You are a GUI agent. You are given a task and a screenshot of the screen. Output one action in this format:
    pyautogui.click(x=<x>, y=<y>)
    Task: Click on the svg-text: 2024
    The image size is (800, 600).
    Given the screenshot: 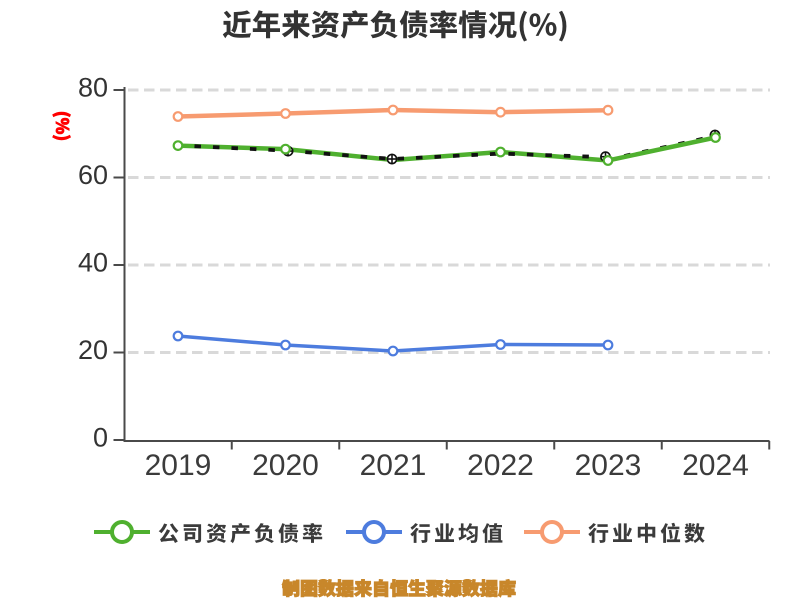 What is the action you would take?
    pyautogui.click(x=715, y=465)
    